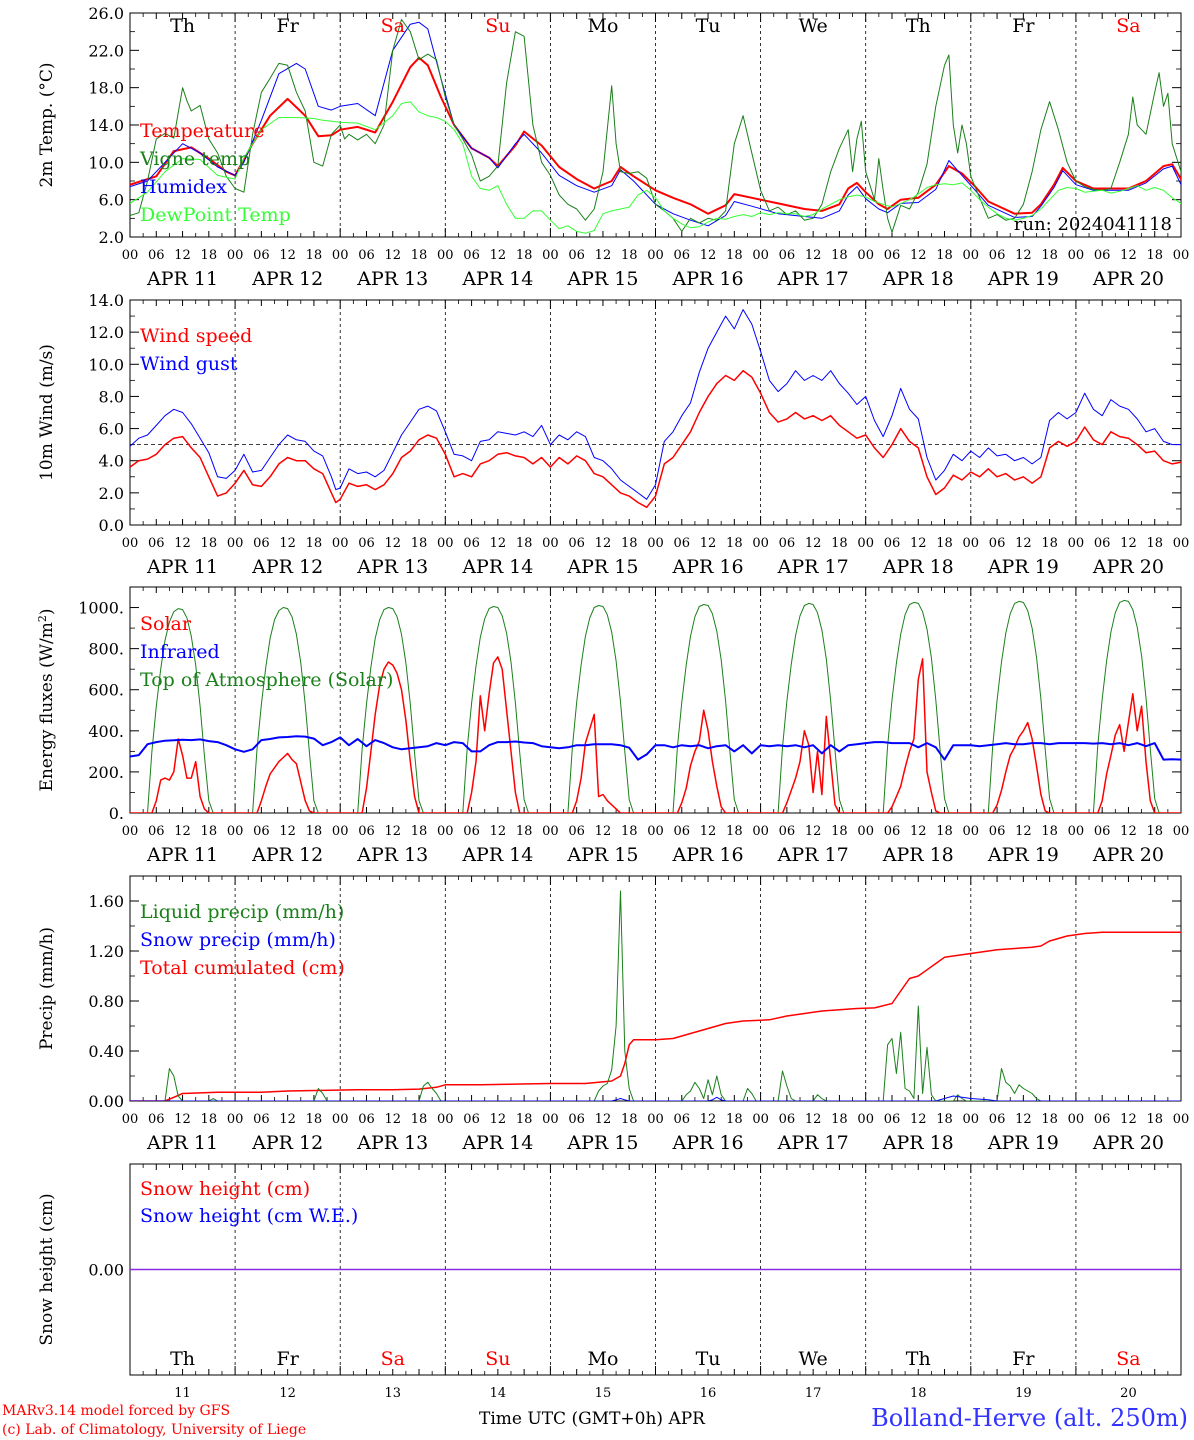 This screenshot has width=1194, height=1440. Describe the element at coordinates (266, 680) in the screenshot. I see `legend-entry: Top of Atmosphere (Solar)` at that location.